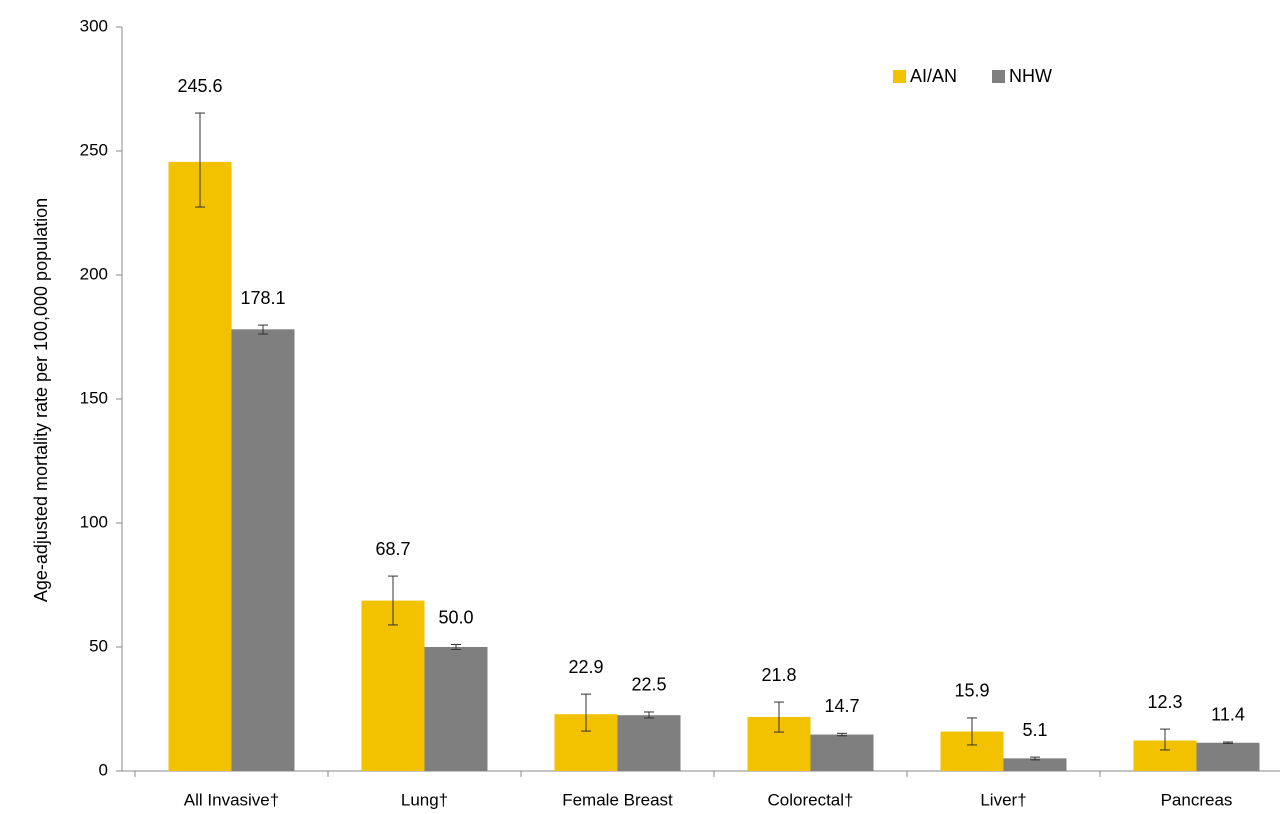  I want to click on legend-label: AI/AN, so click(933, 76).